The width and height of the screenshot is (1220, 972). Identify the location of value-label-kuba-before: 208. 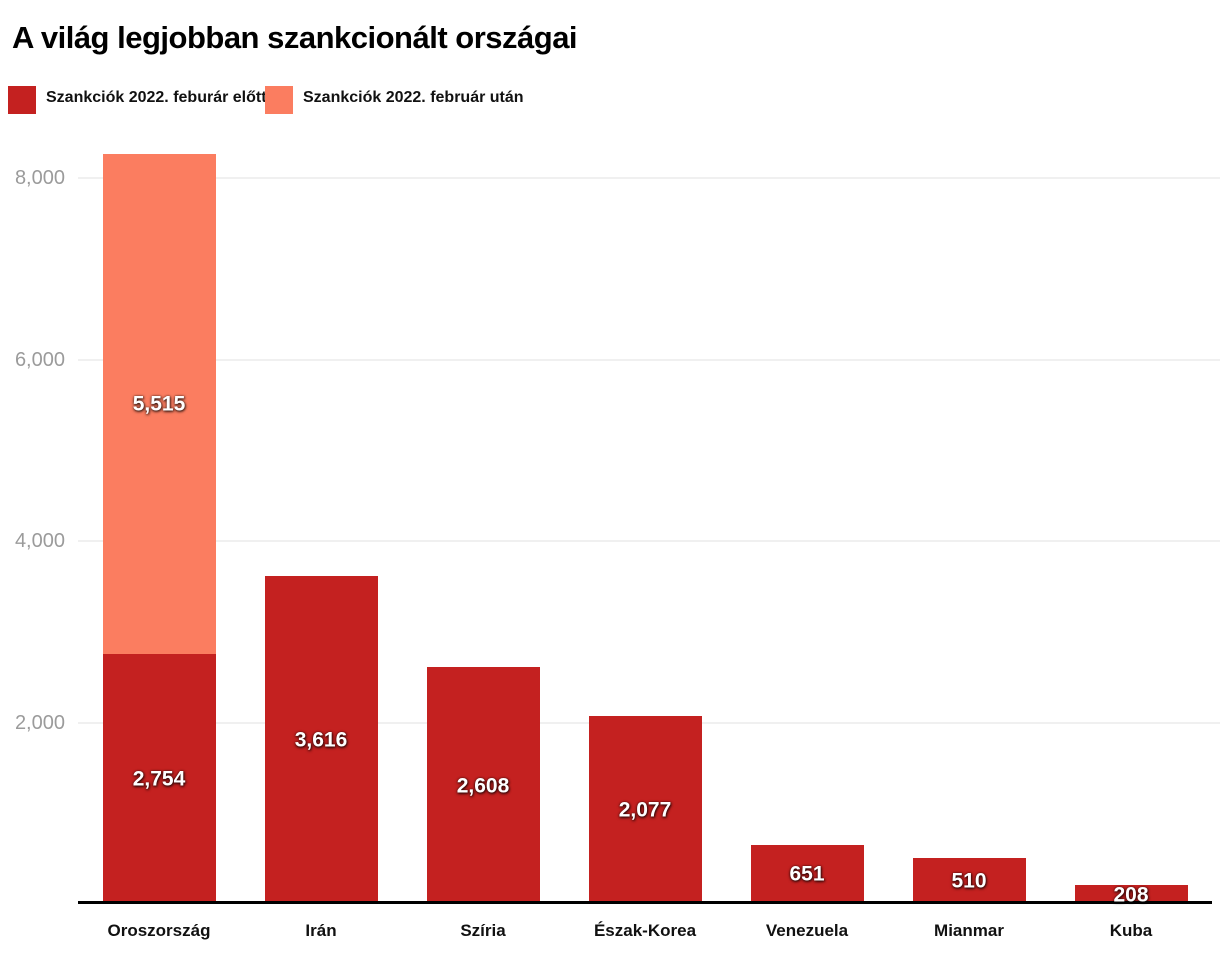
(1131, 895).